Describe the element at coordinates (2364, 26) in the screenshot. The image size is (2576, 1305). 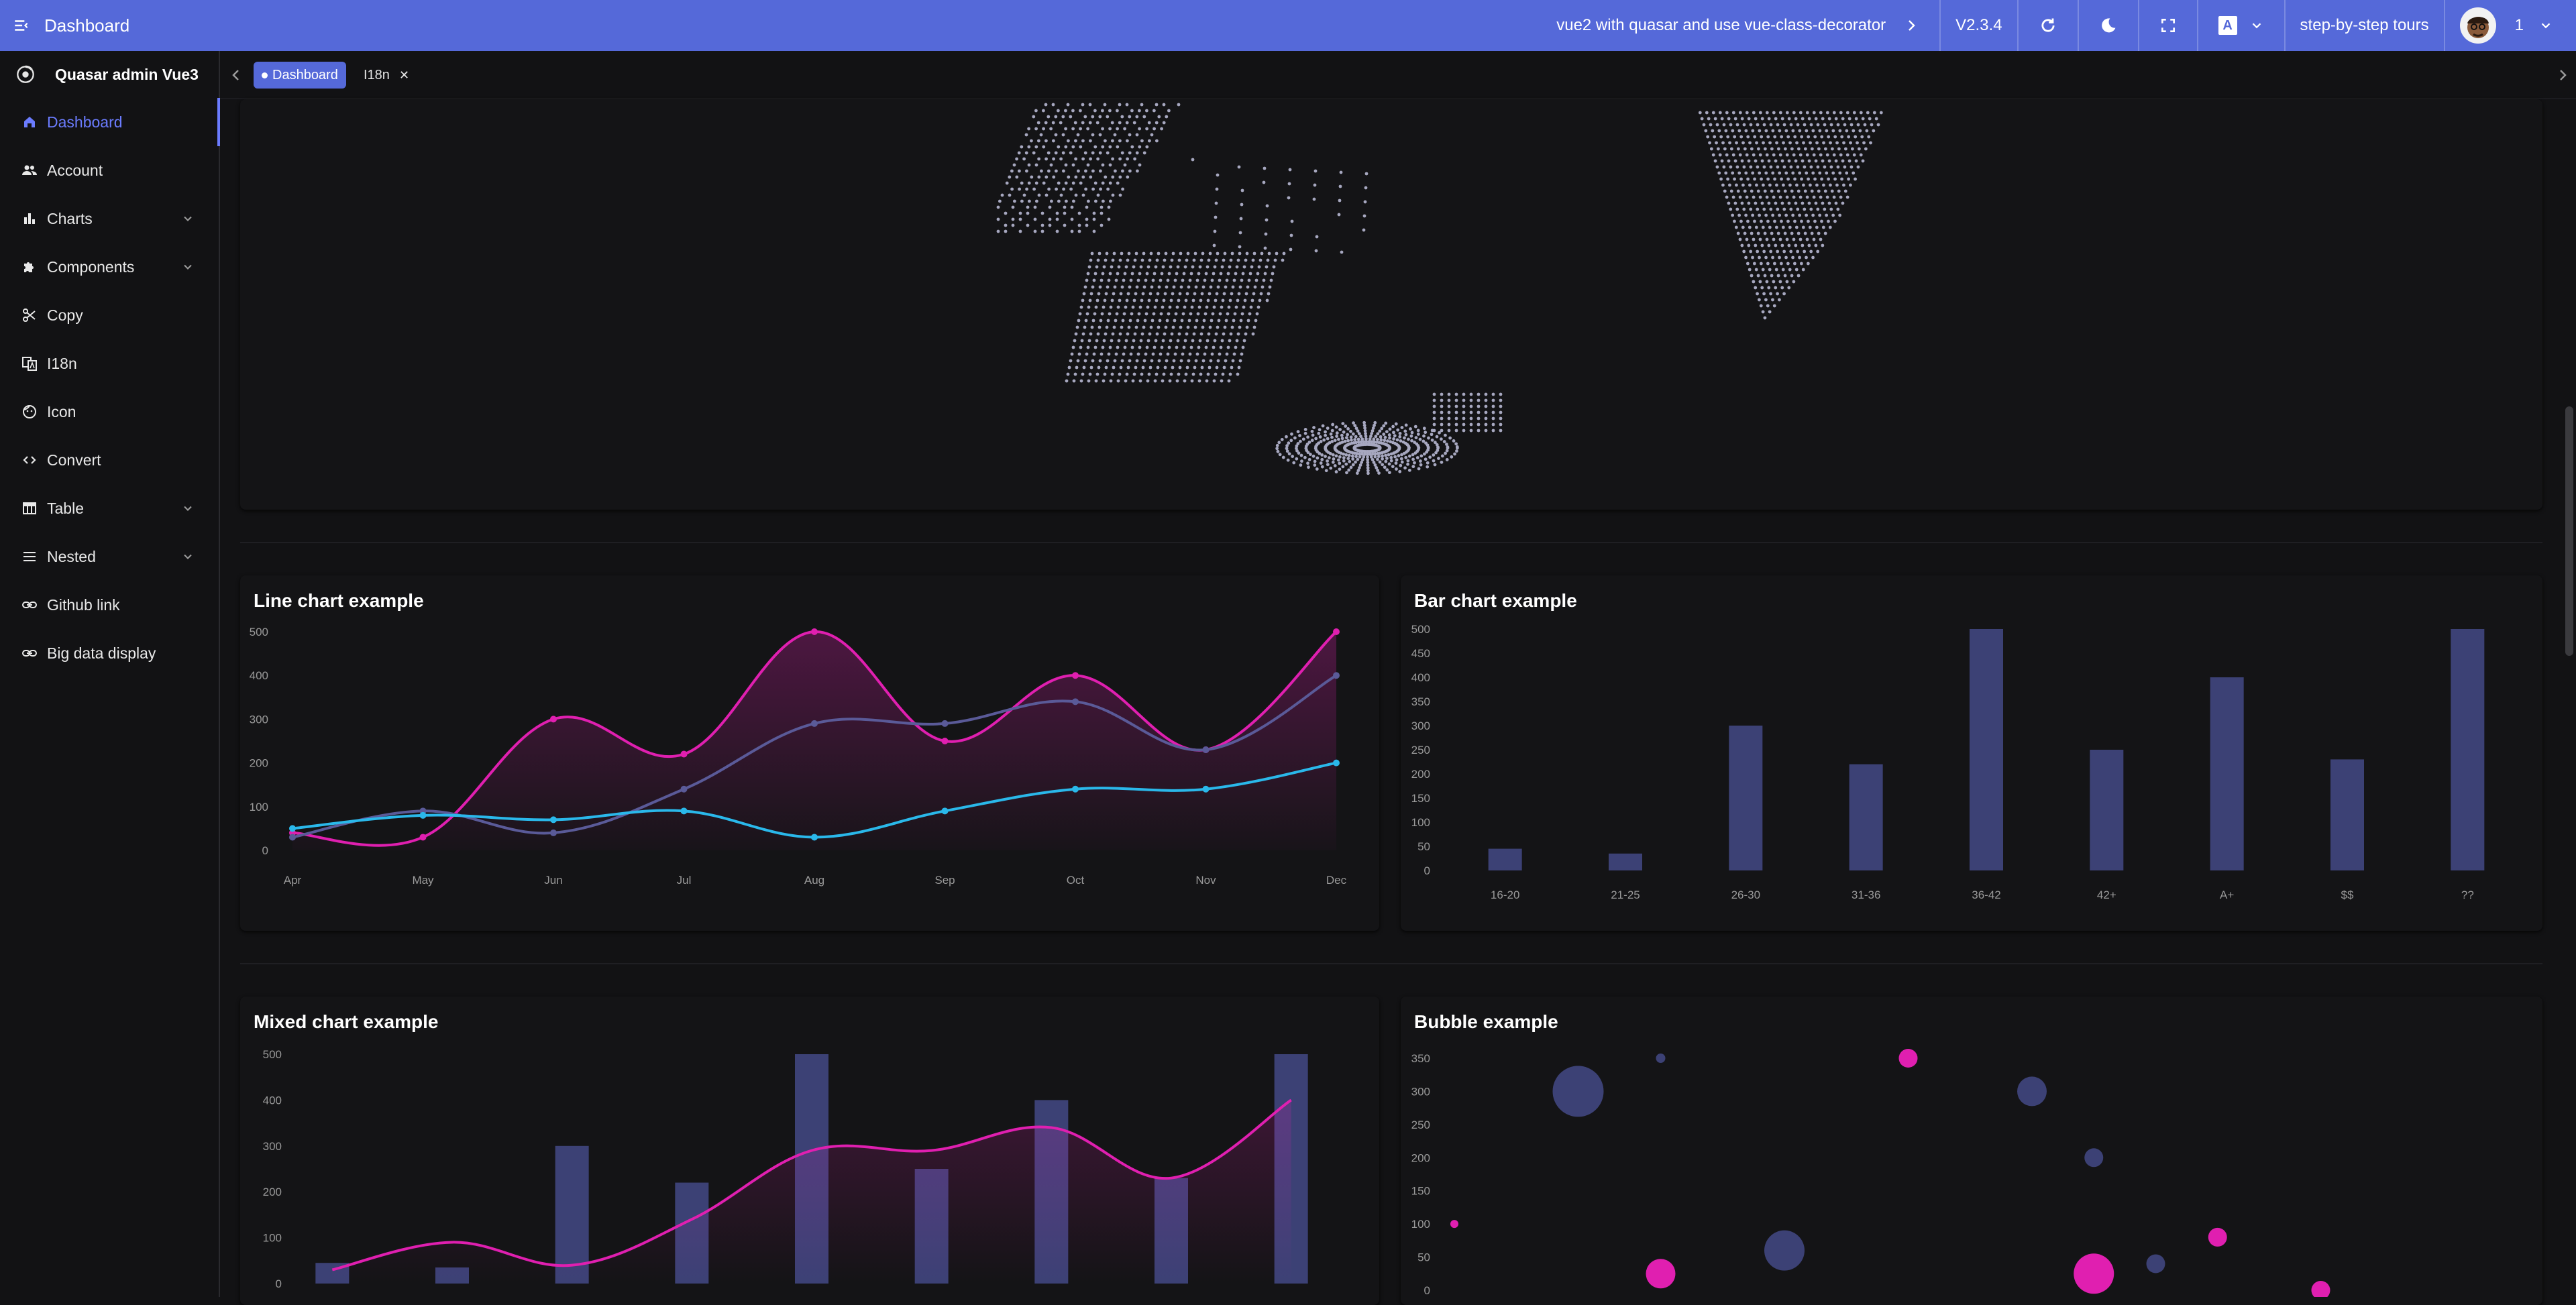
I see `tours-button: step-by-step tours` at that location.